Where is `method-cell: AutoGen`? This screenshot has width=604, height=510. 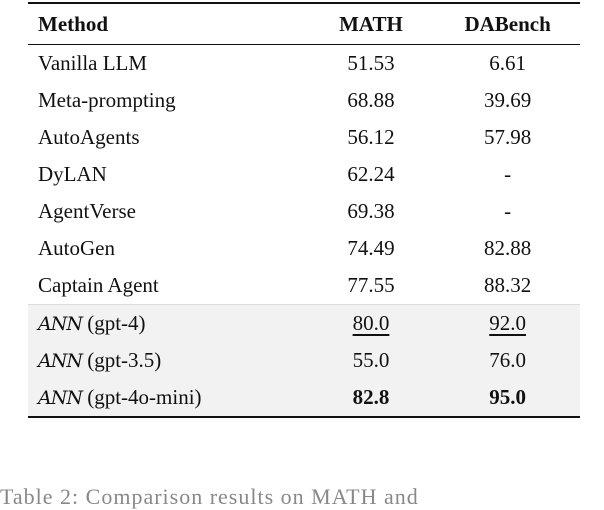
method-cell: AutoGen is located at coordinates (76, 248).